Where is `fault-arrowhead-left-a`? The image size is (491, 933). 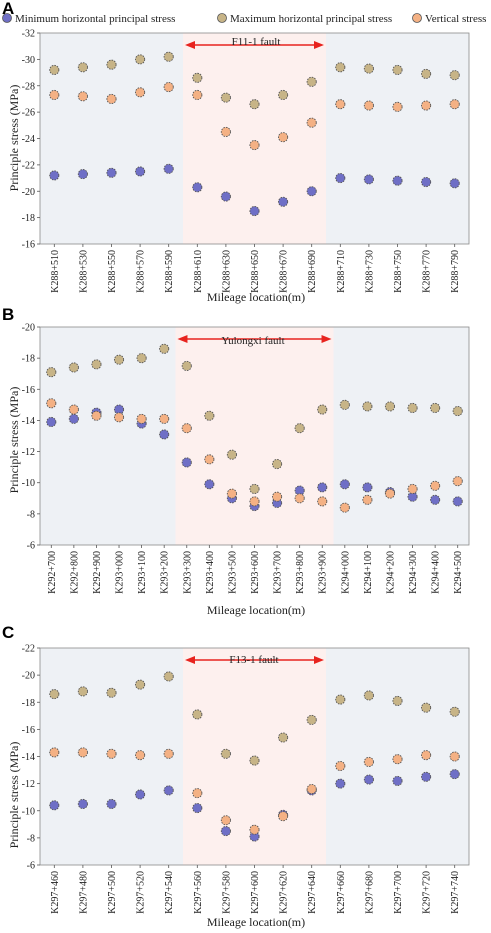 fault-arrowhead-left-a is located at coordinates (190, 45).